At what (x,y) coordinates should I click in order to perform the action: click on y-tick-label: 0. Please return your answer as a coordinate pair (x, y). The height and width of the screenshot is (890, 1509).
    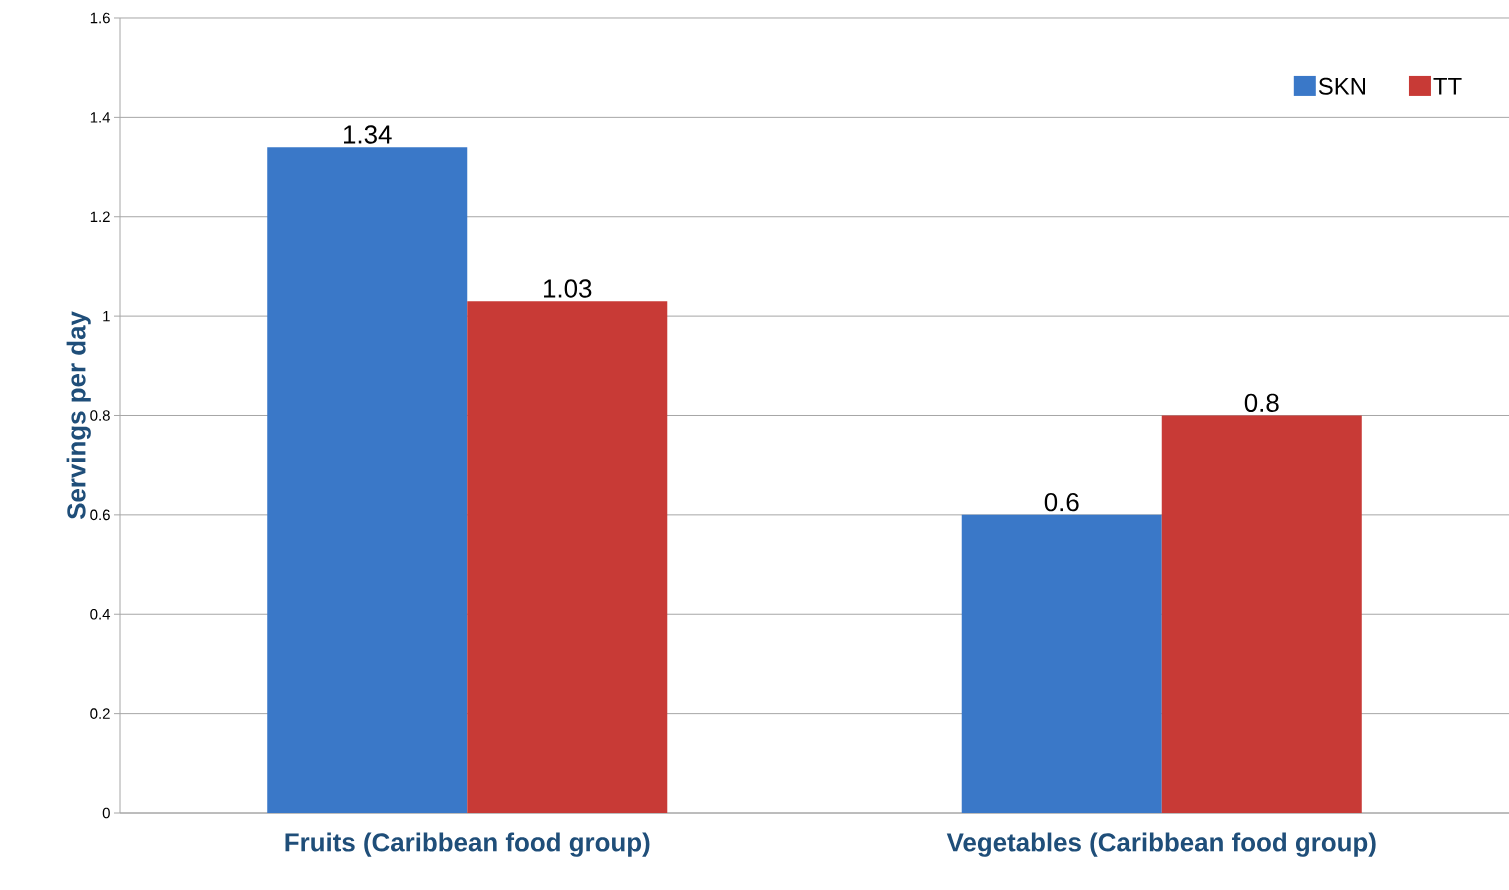
    Looking at the image, I should click on (106, 813).